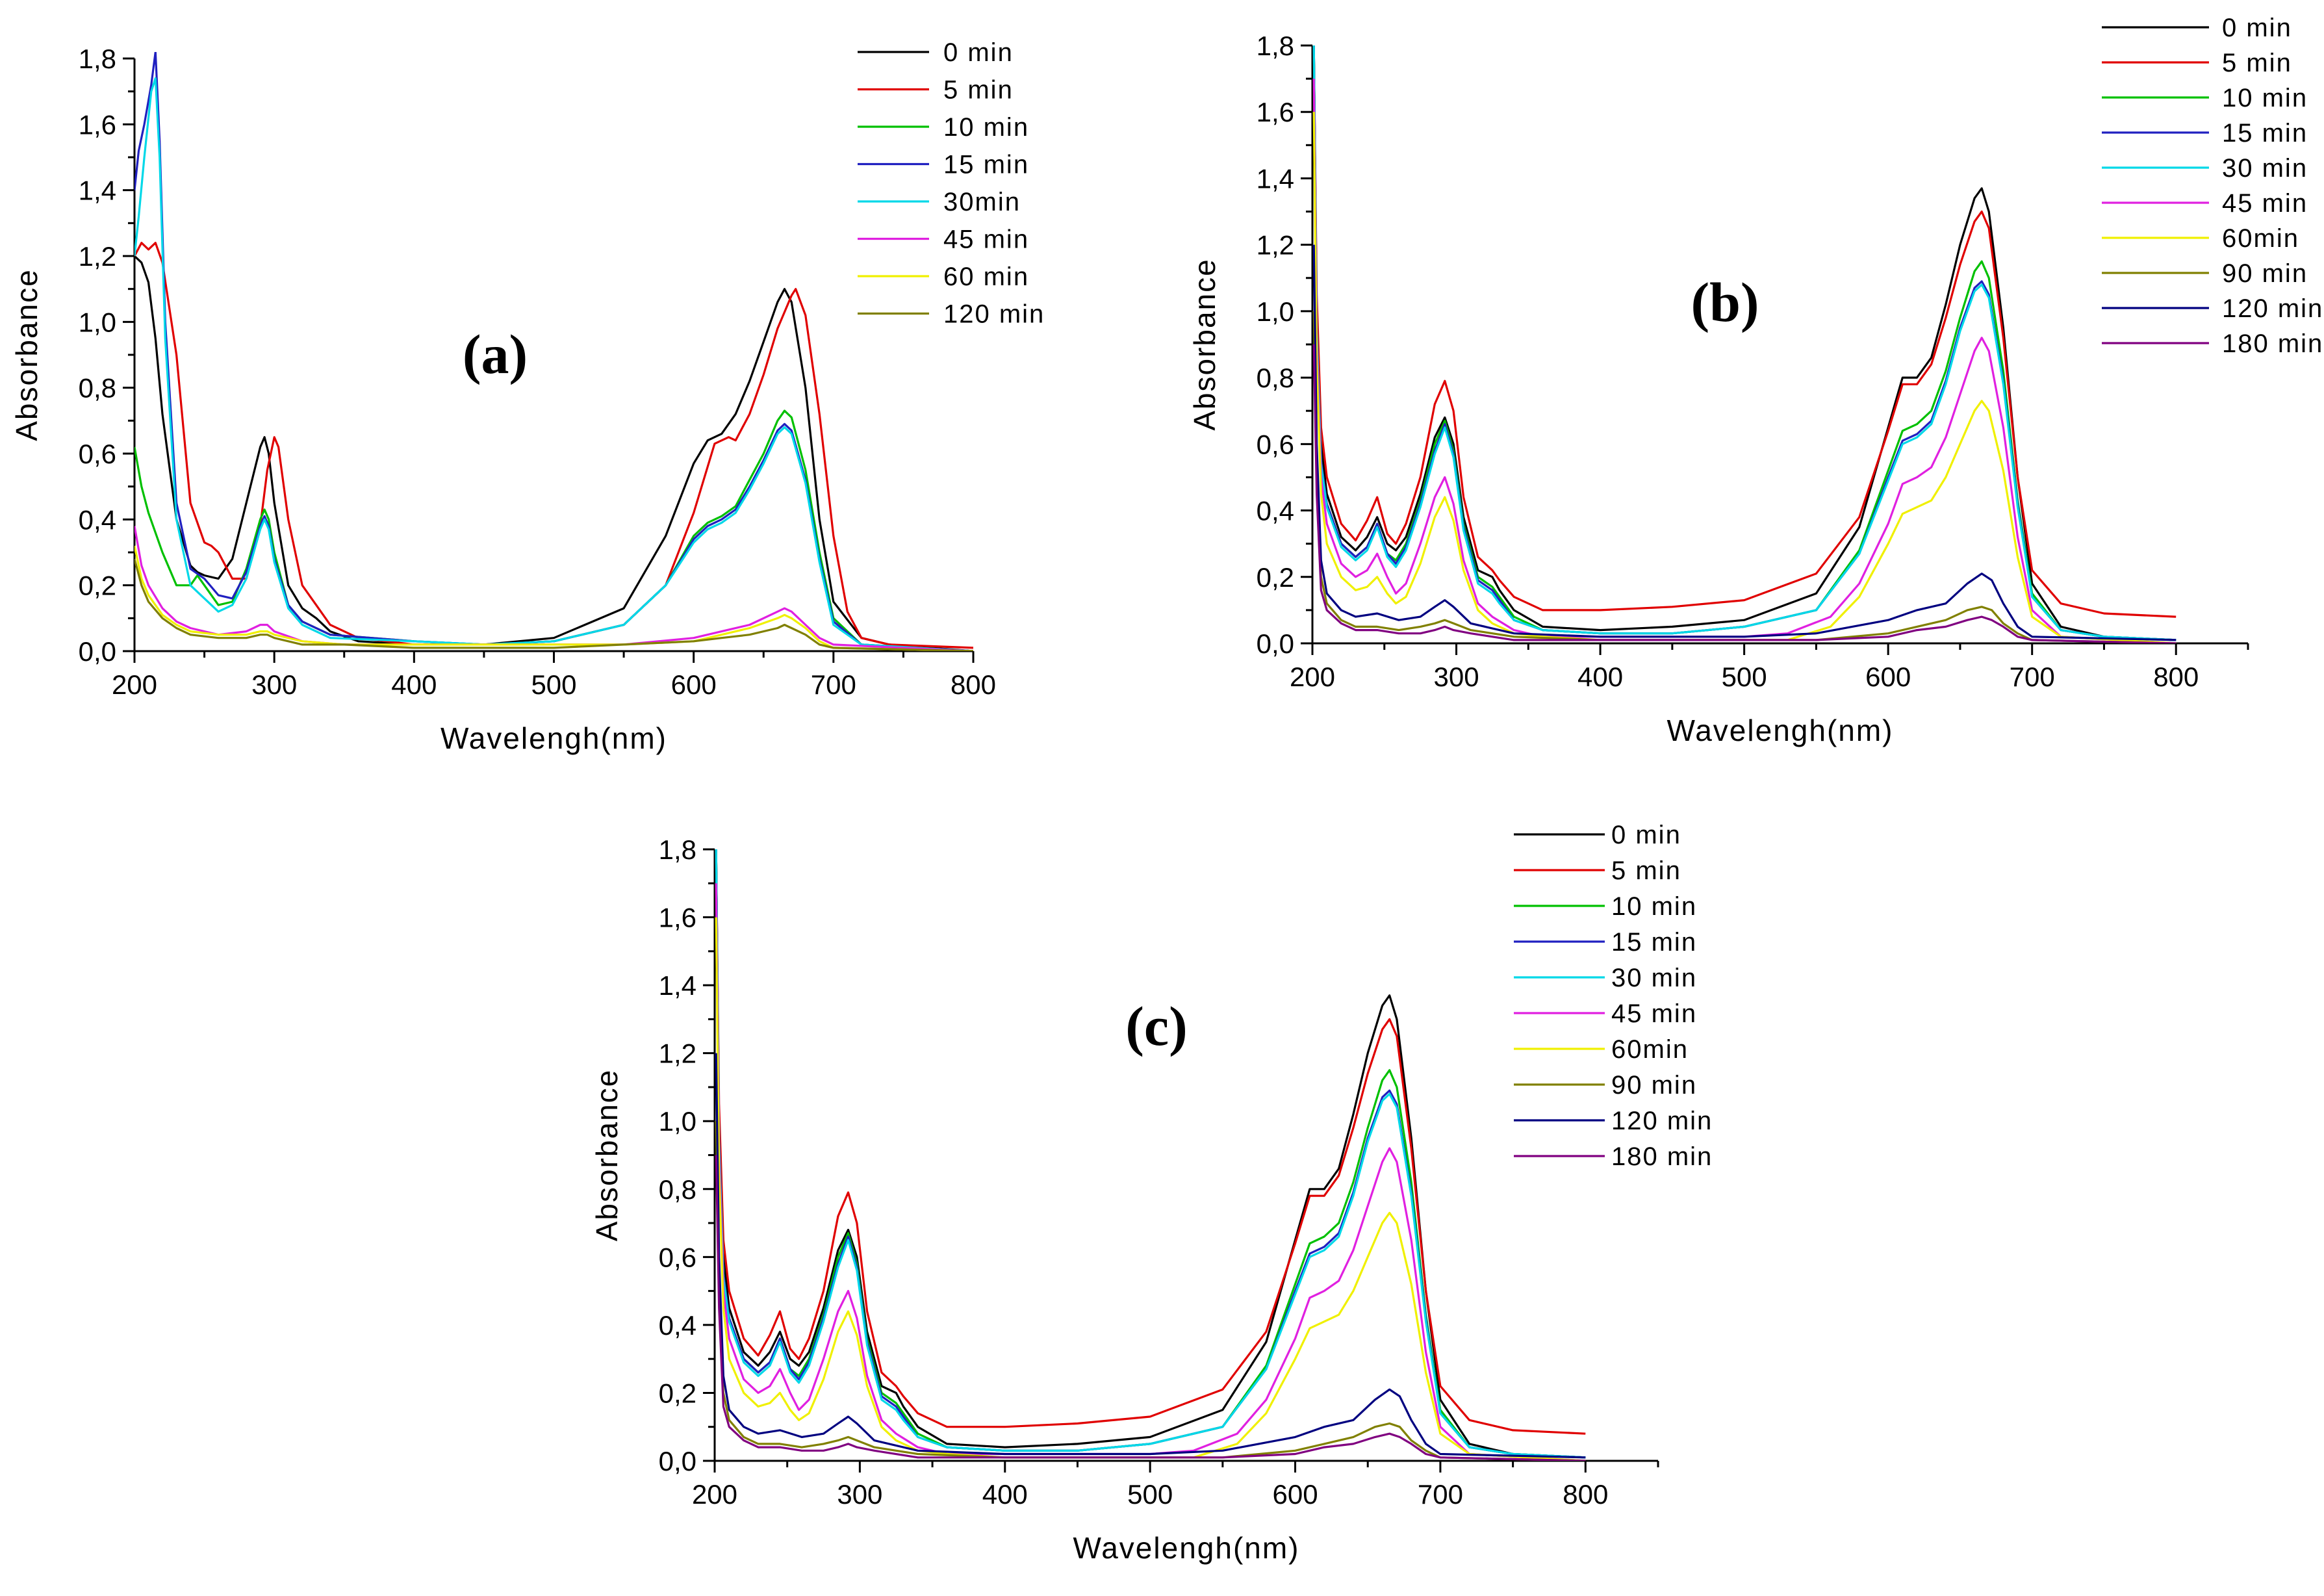 The width and height of the screenshot is (2324, 1596). What do you see at coordinates (982, 202) in the screenshot?
I see `legend-label: 30min` at bounding box center [982, 202].